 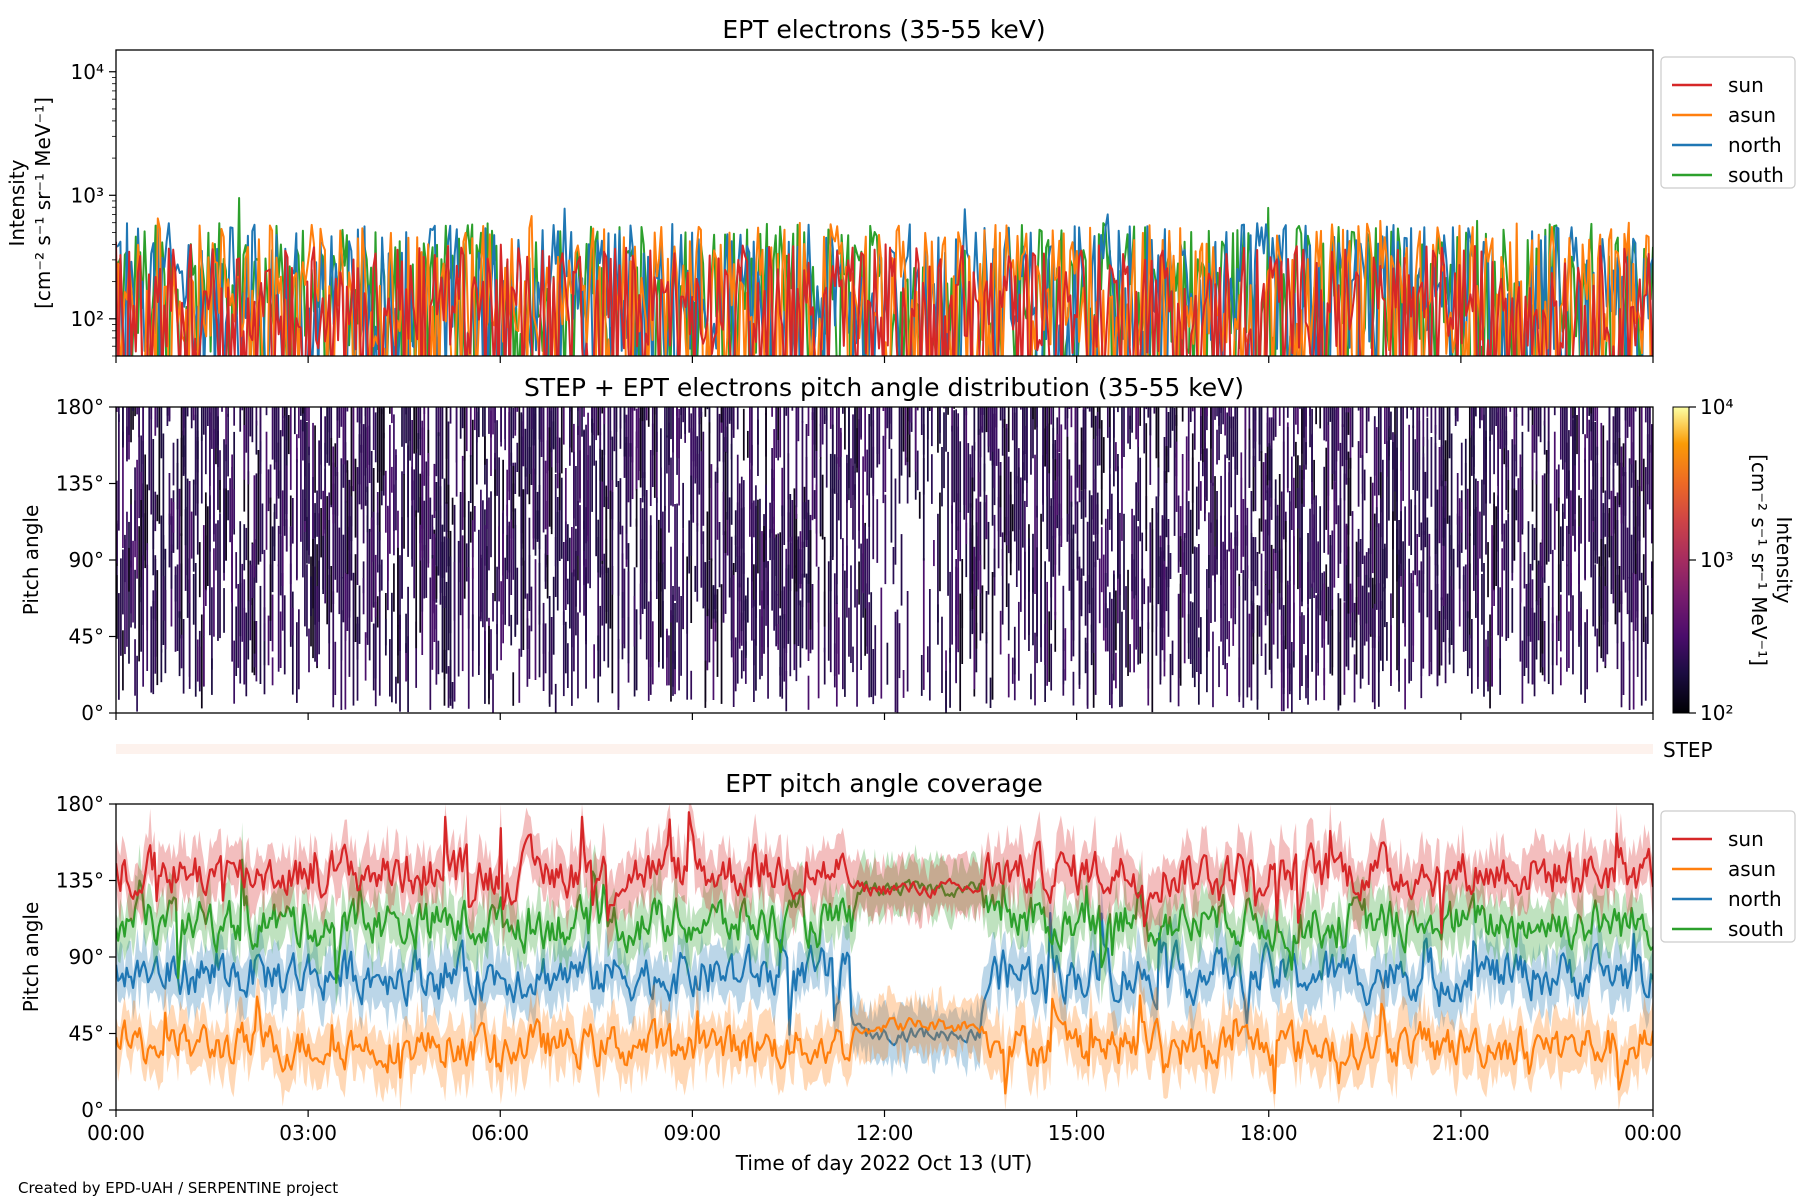 I want to click on intensity-legend-label-asun: asun, so click(x=1752, y=115).